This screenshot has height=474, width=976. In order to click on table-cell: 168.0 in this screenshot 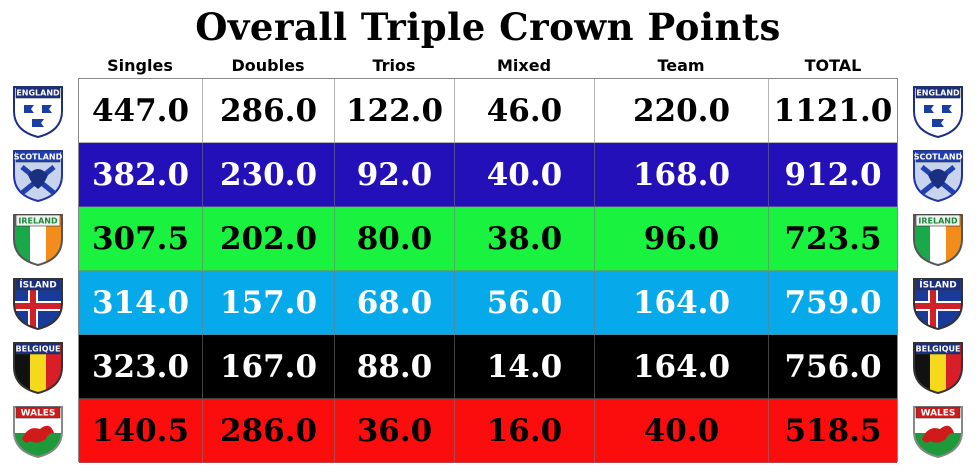, I will do `click(682, 175)`.